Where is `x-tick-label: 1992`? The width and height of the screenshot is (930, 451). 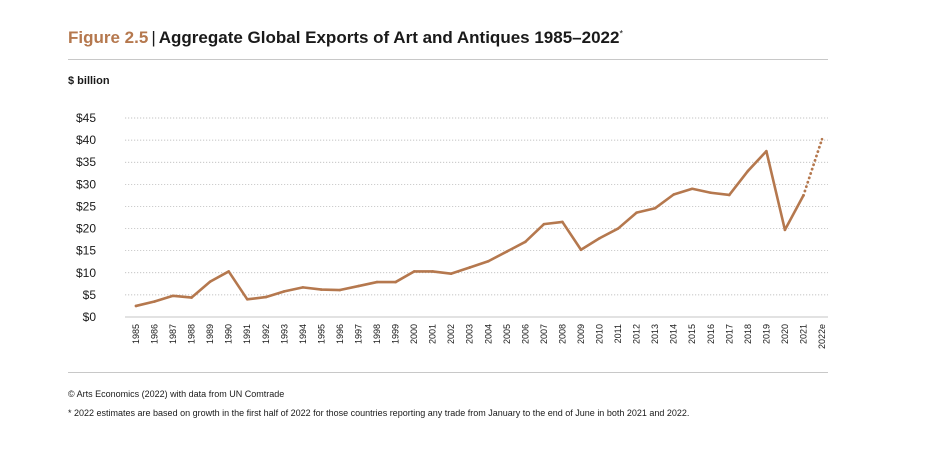
x-tick-label: 1992 is located at coordinates (266, 334).